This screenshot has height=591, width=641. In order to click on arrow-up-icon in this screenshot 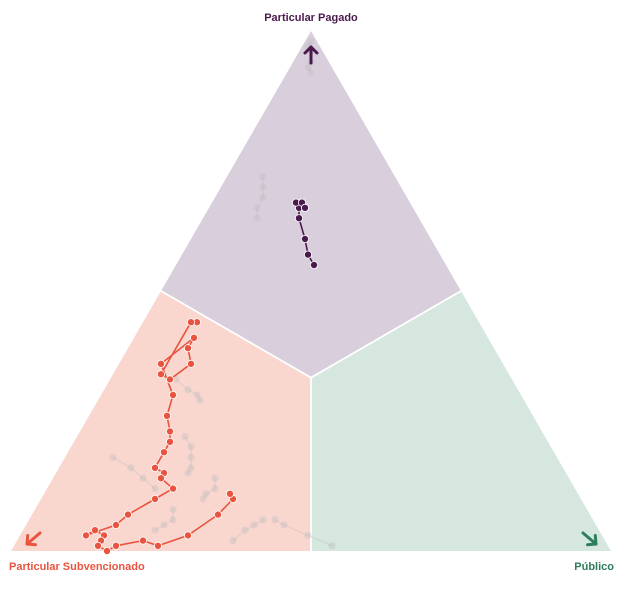, I will do `click(311, 55)`.